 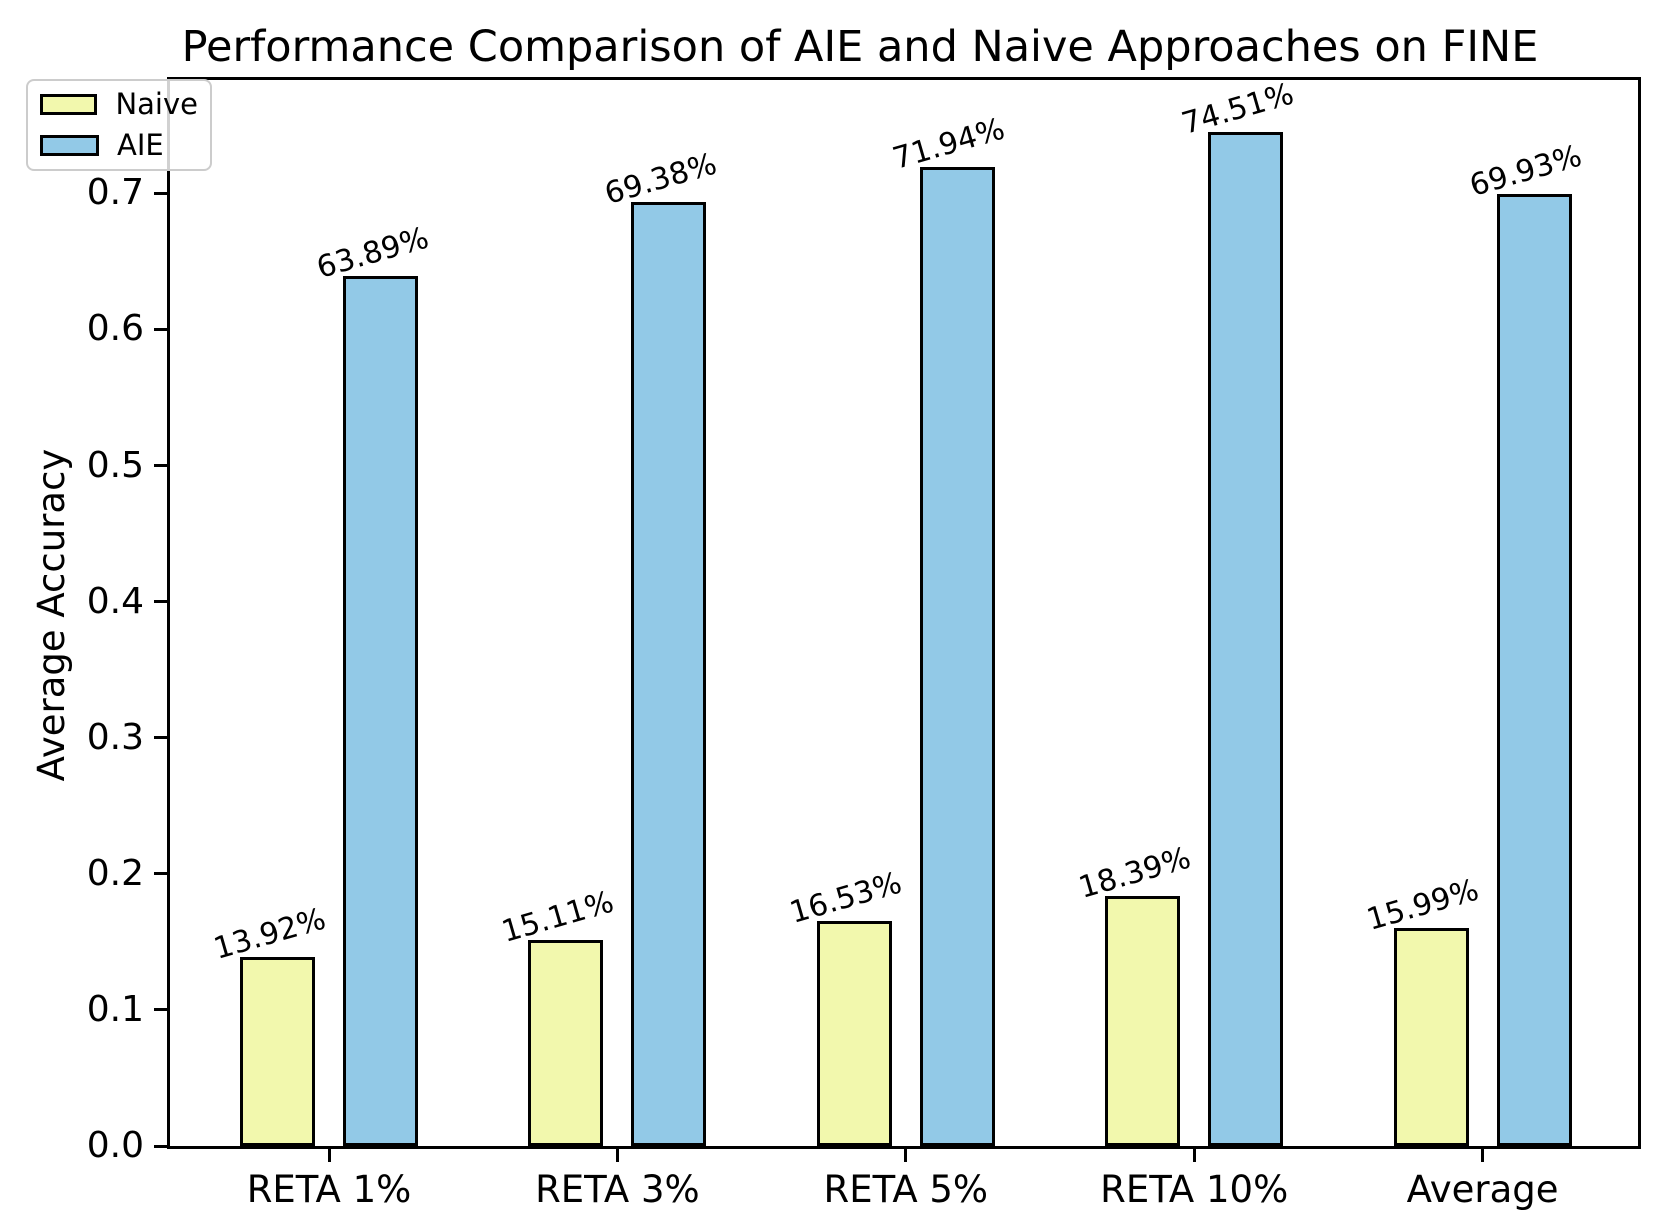 What do you see at coordinates (906, 1189) in the screenshot?
I see `x-tick-label: RETA 5%` at bounding box center [906, 1189].